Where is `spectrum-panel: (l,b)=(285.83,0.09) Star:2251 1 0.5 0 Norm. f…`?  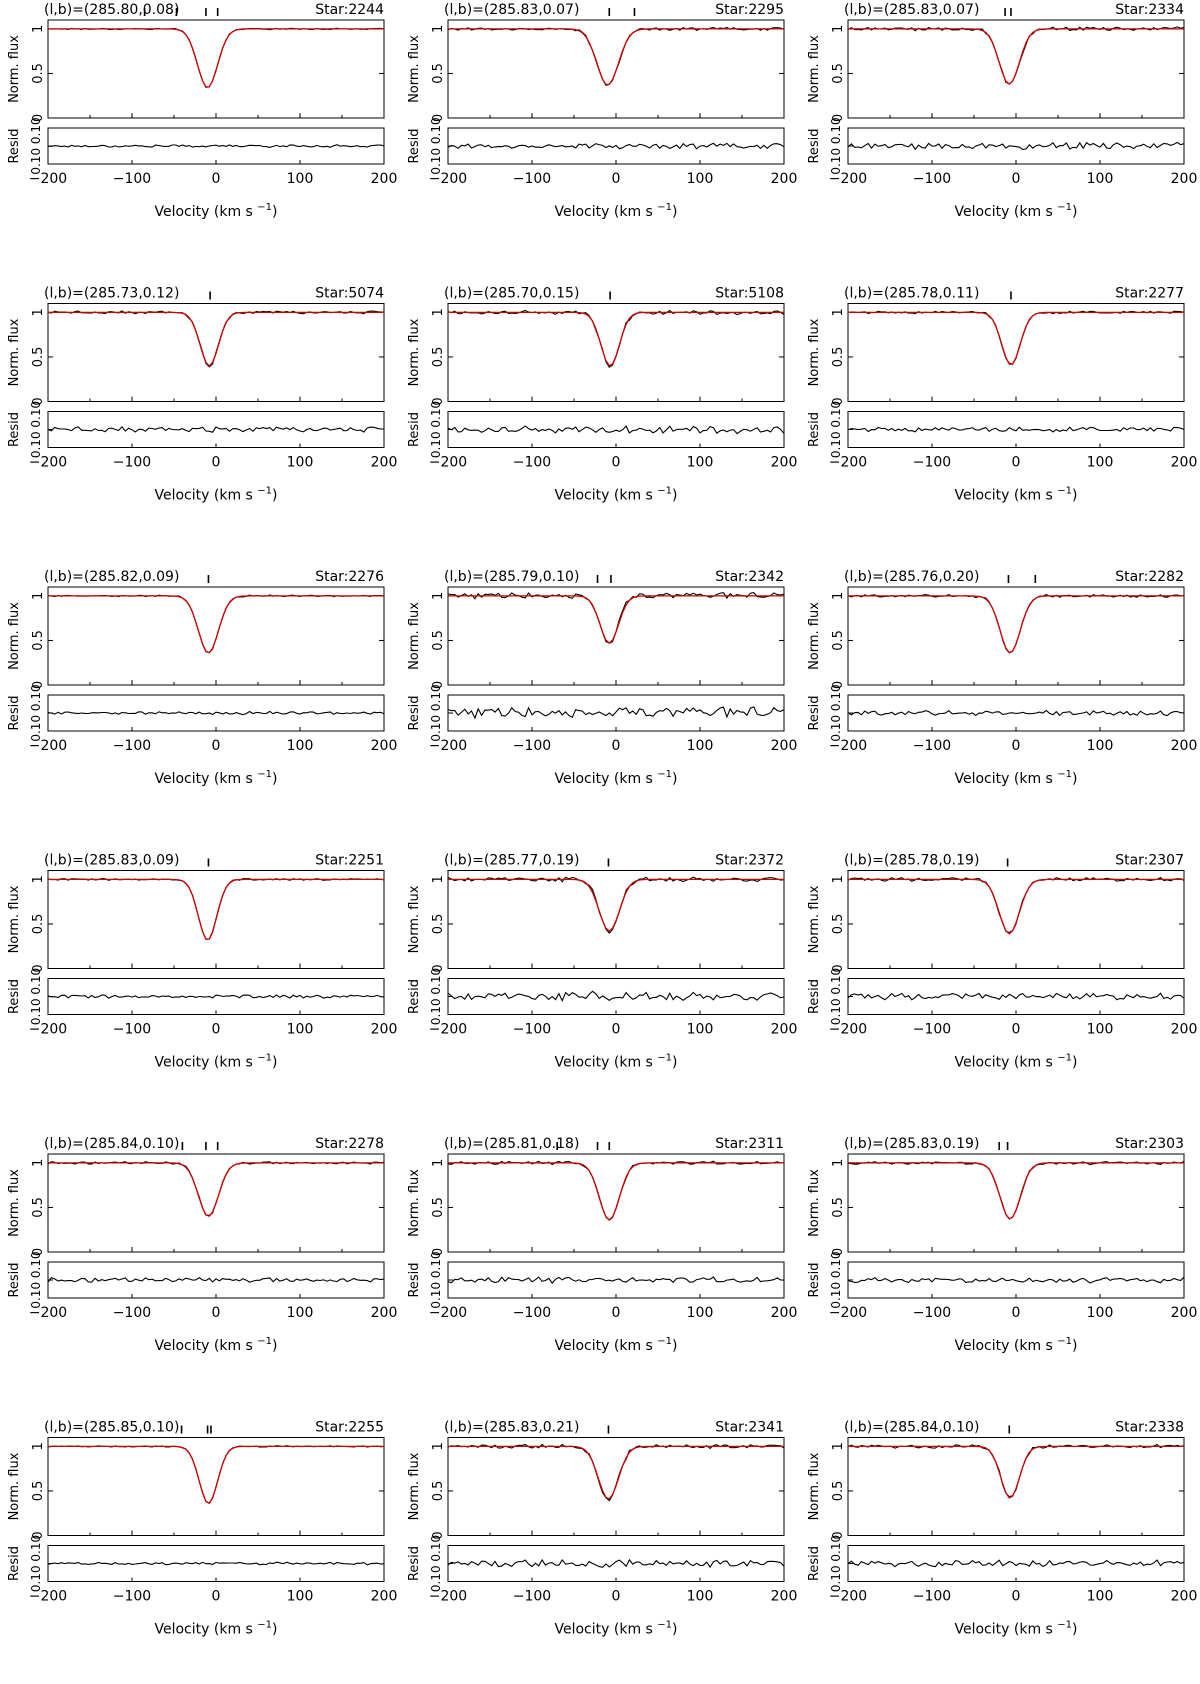 spectrum-panel: (l,b)=(285.83,0.09) Star:2251 1 0.5 0 Norm. f… is located at coordinates (202, 962).